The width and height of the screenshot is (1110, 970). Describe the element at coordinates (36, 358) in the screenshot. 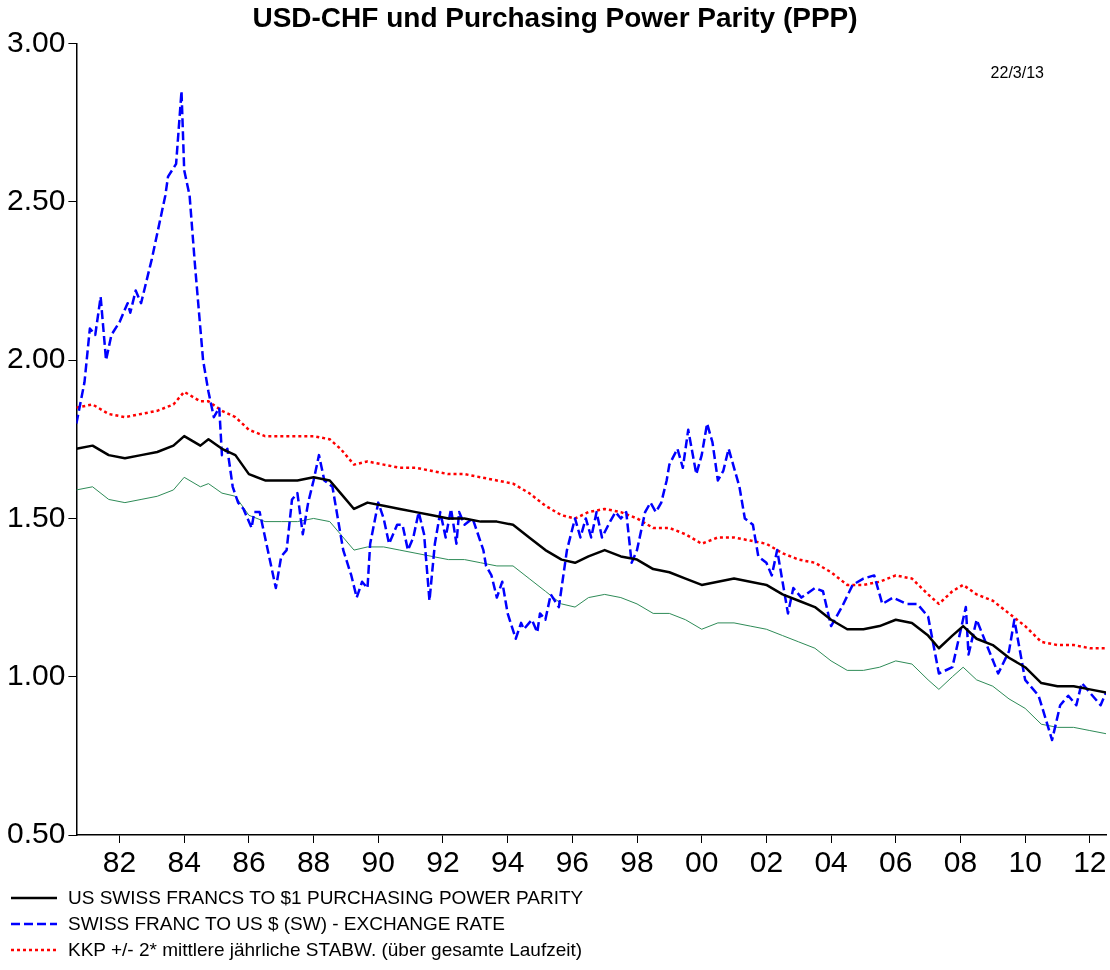

I see `y-tick-label: 2.00` at that location.